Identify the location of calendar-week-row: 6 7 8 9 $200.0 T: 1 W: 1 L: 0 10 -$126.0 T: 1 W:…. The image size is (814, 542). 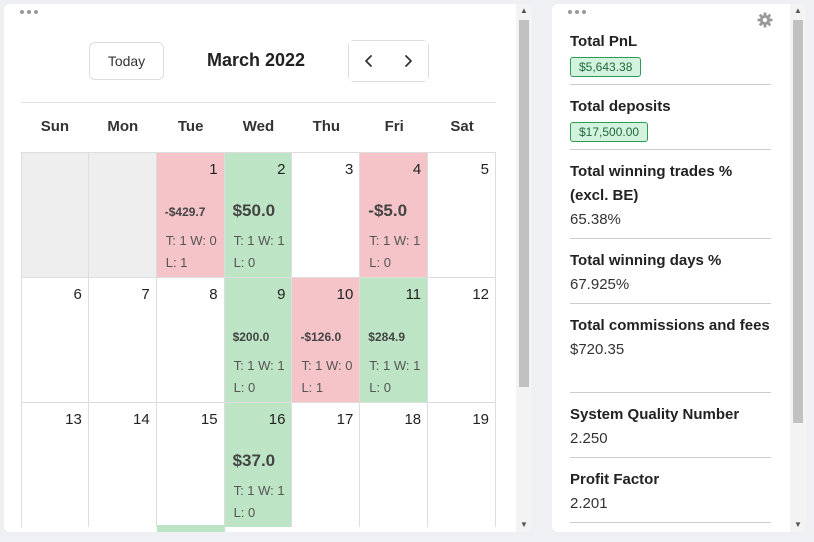
(259, 339).